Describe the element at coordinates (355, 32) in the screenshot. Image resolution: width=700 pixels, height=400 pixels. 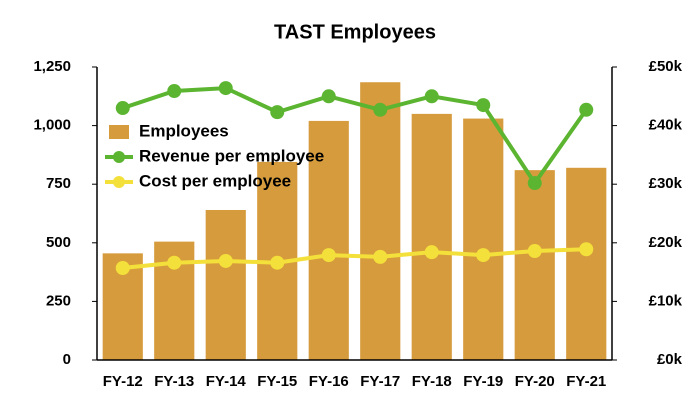
I see `chart-title: TAST Employees` at that location.